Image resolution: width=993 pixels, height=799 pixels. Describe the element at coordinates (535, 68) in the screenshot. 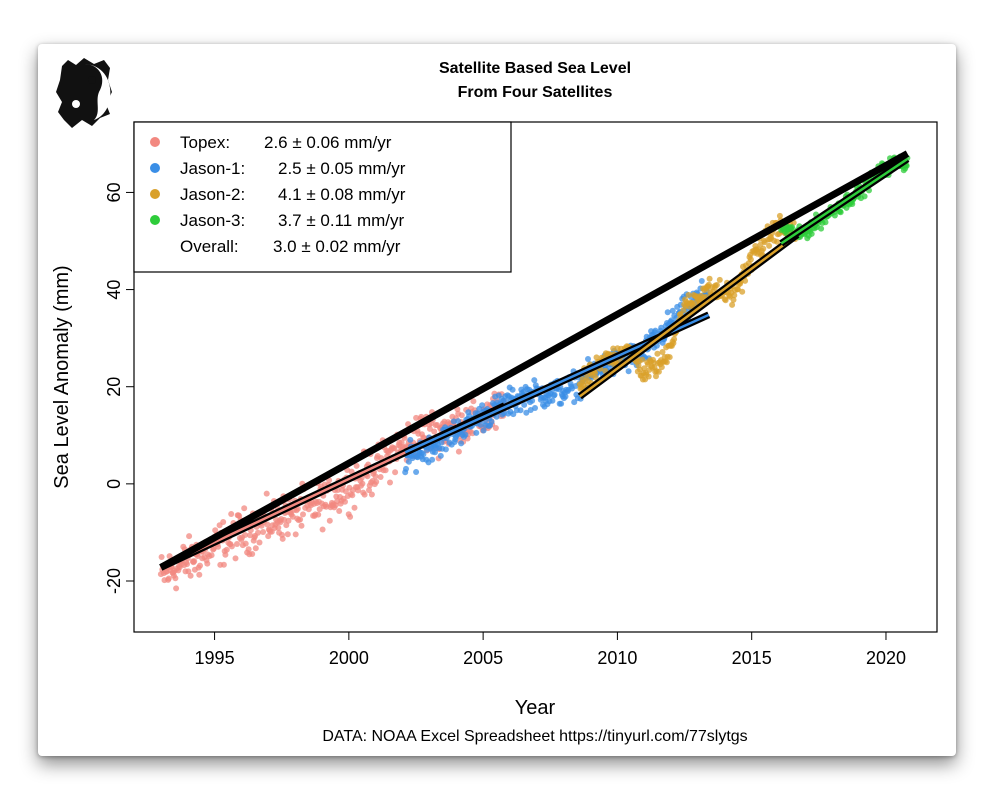

I see `chart-title: Satellite Based Sea Level` at that location.